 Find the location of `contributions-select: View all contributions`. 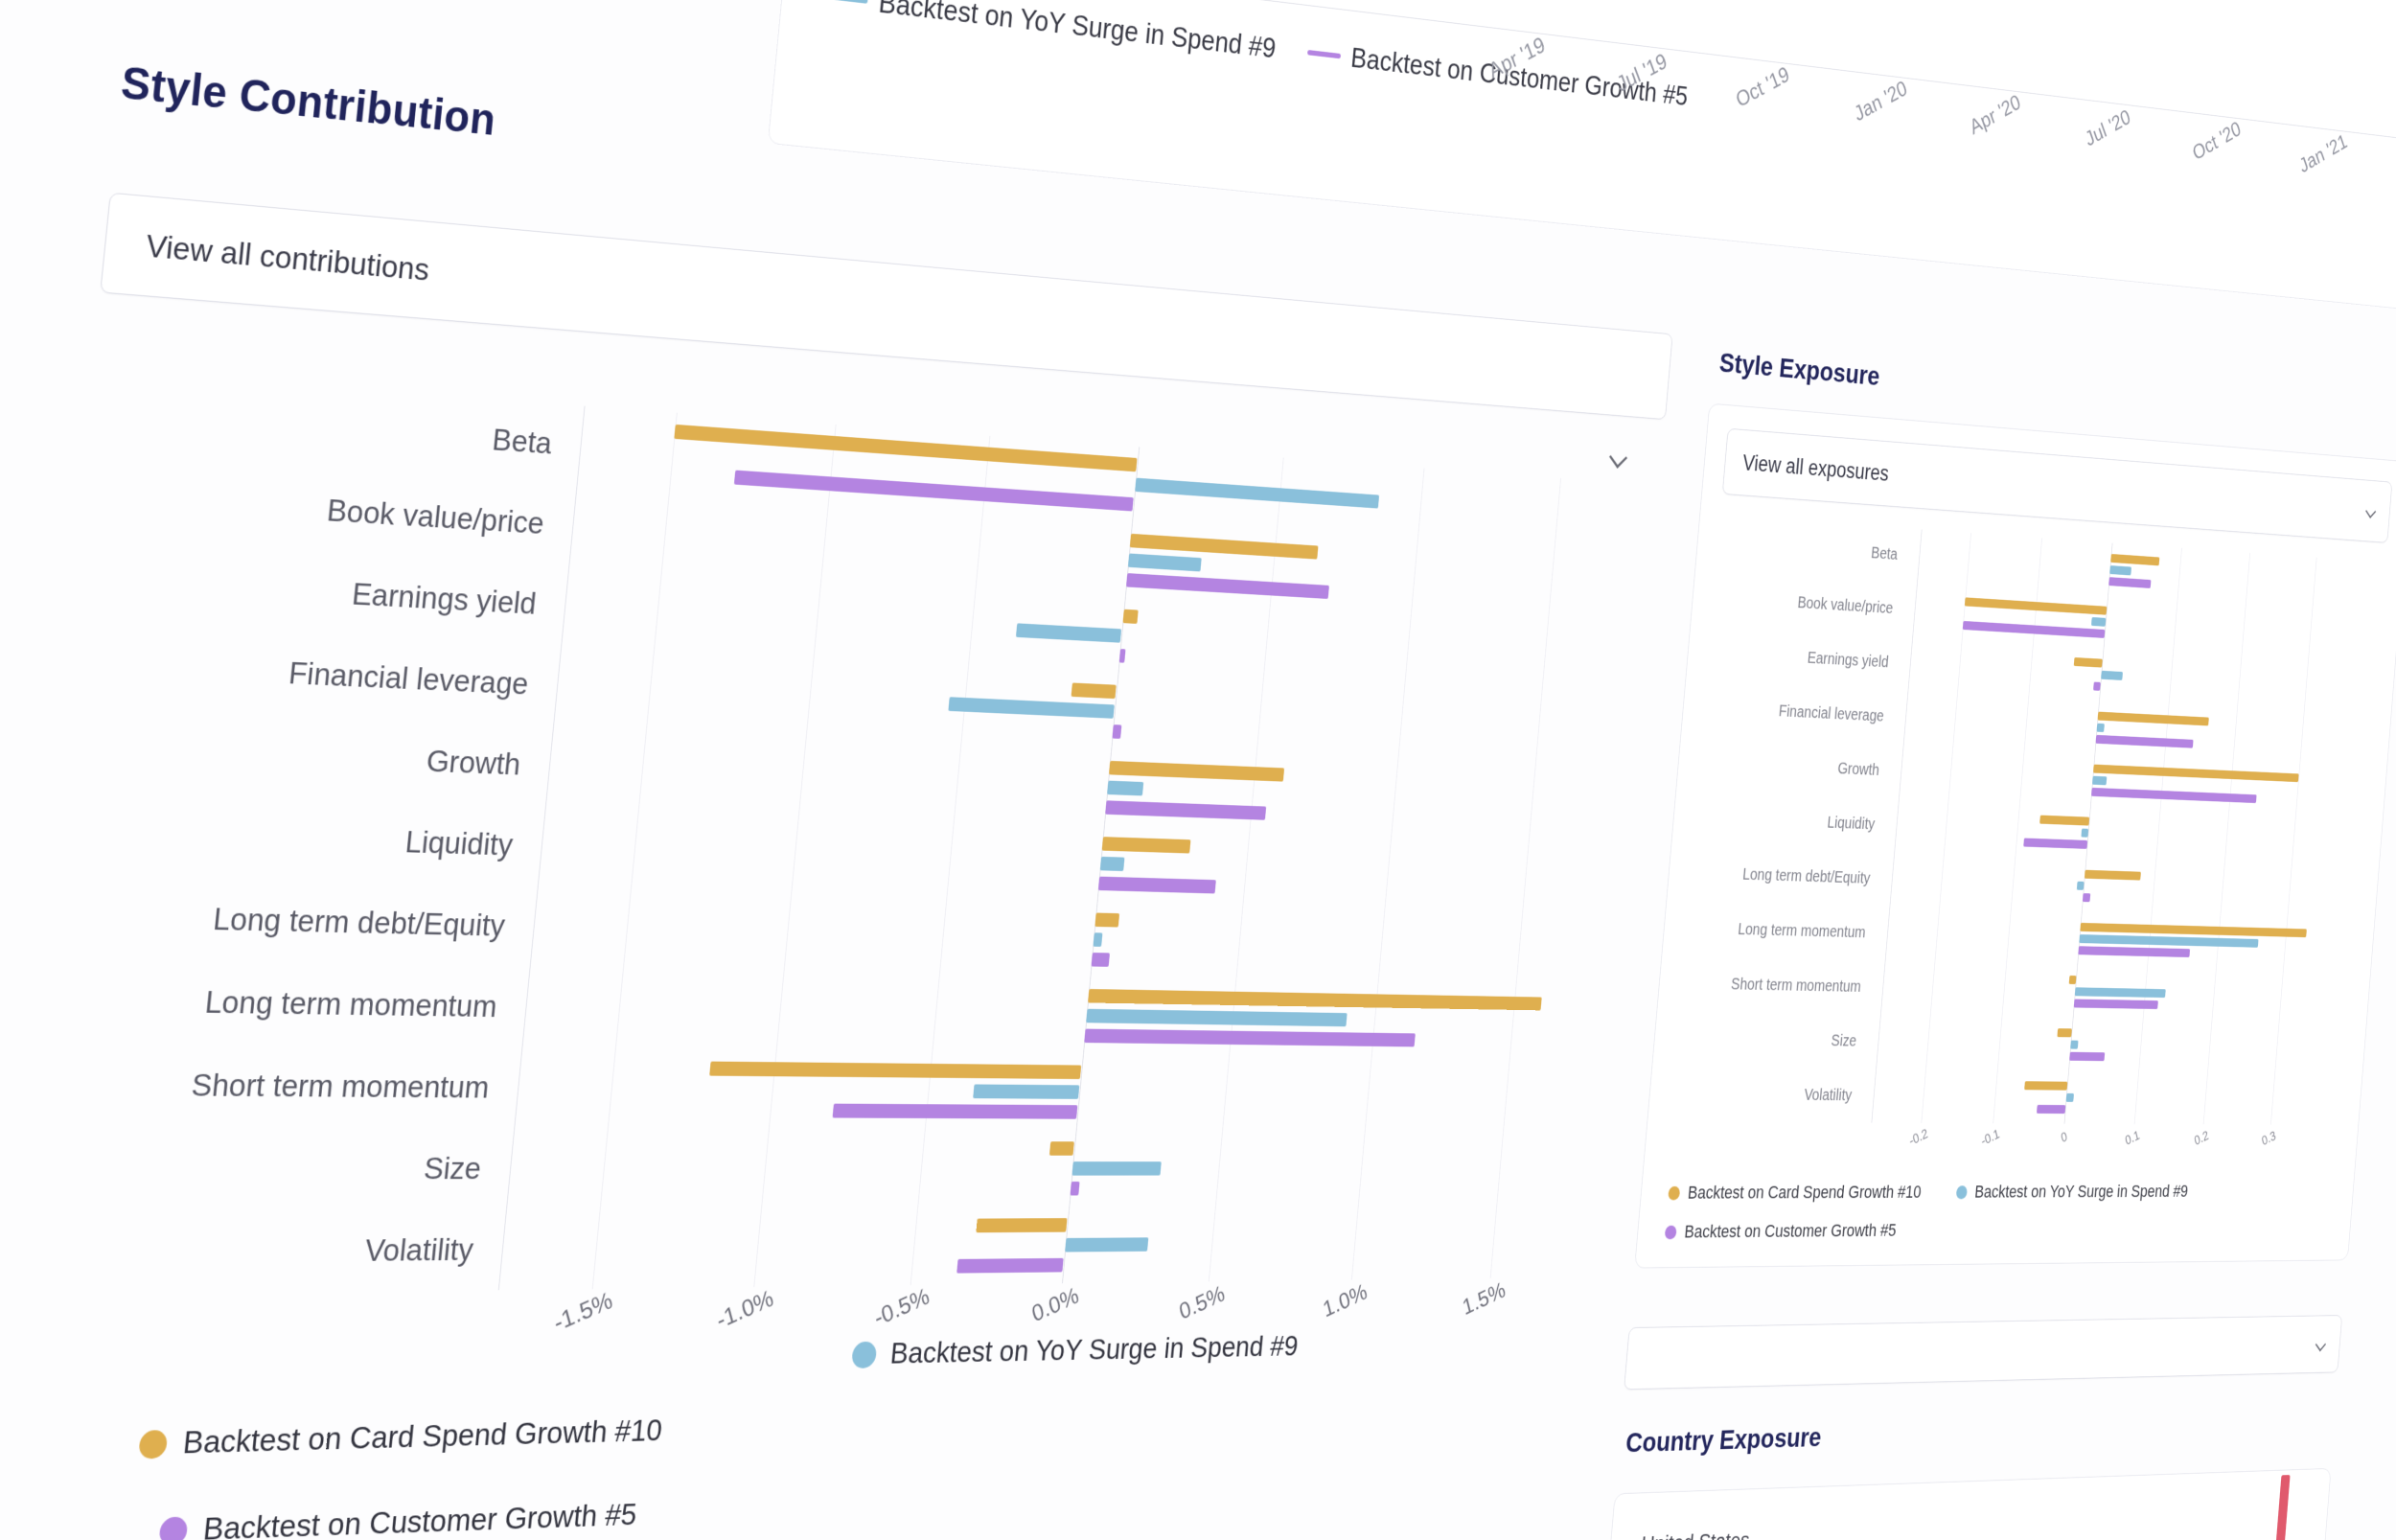

contributions-select: View all contributions is located at coordinates (886, 306).